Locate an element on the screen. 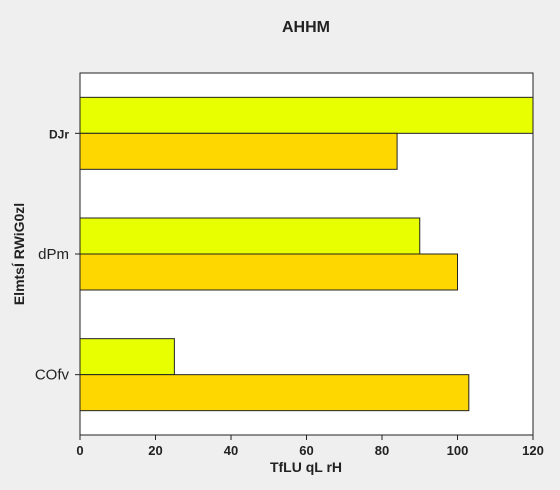 The width and height of the screenshot is (560, 490). y-axis-categories: DJr dPm COfv is located at coordinates (57, 255).